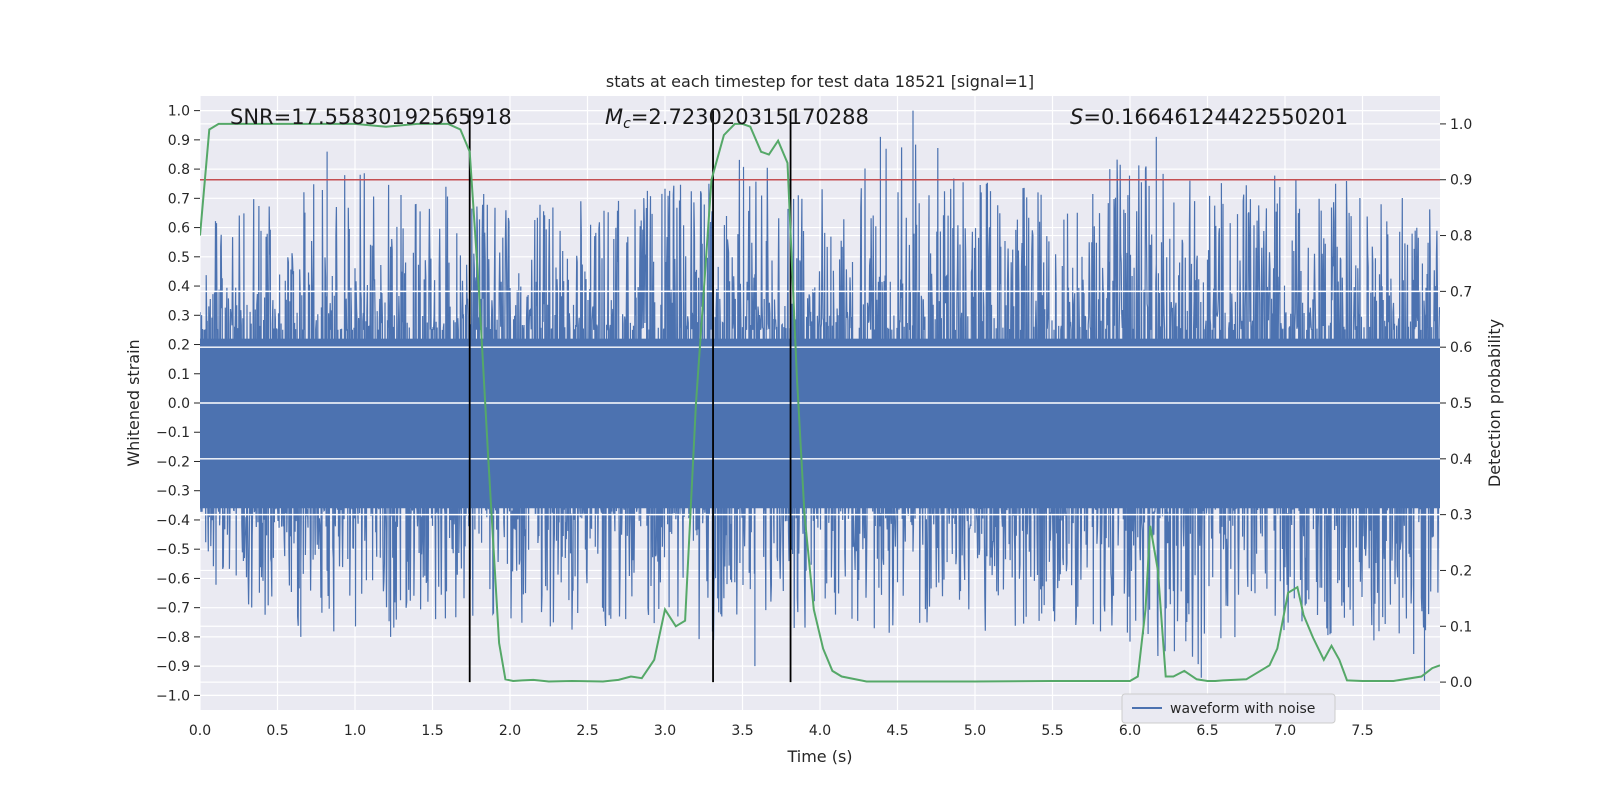 The height and width of the screenshot is (800, 1600). What do you see at coordinates (1215, 117) in the screenshot?
I see `s-value: =0.16646124422550201` at bounding box center [1215, 117].